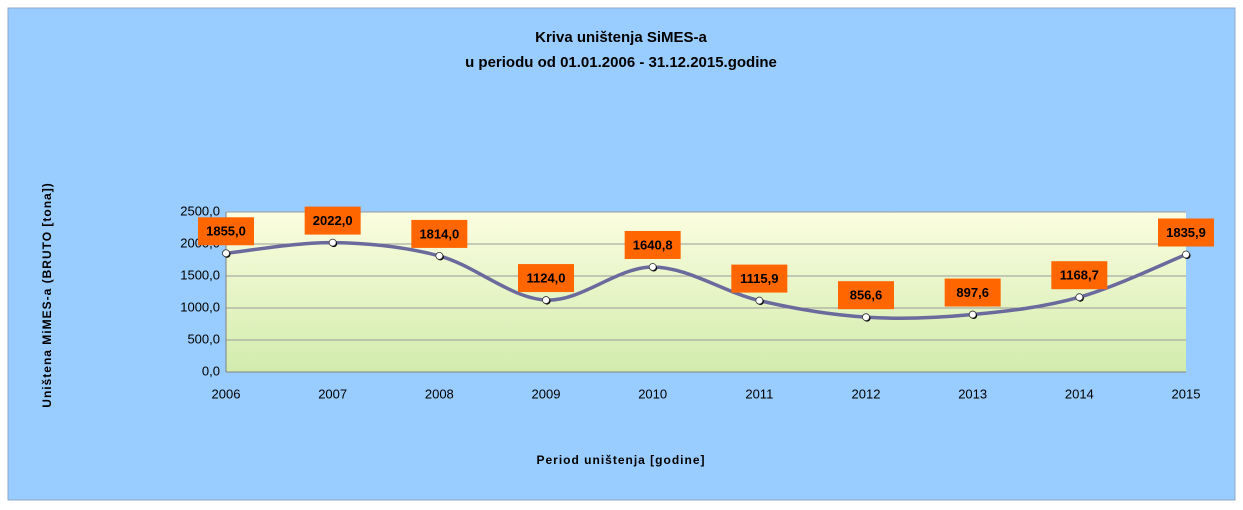 Image resolution: width=1243 pixels, height=510 pixels. What do you see at coordinates (621, 37) in the screenshot?
I see `chart-title: Kriva uništenja SiMES-a` at bounding box center [621, 37].